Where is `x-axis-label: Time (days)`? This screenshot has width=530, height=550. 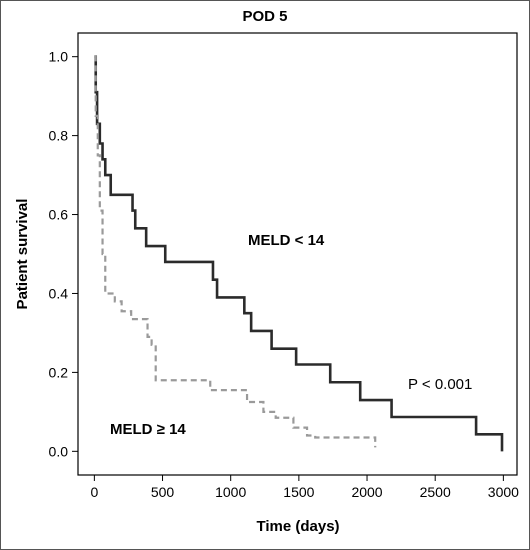
x-axis-label: Time (days) is located at coordinates (297, 526).